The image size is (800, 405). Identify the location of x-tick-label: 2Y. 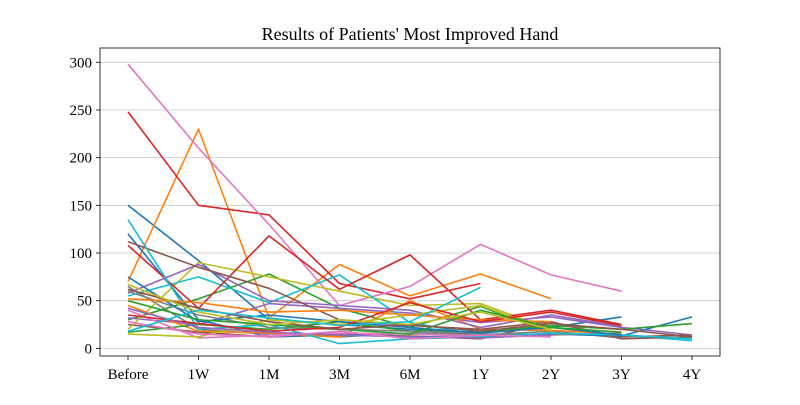
(551, 375).